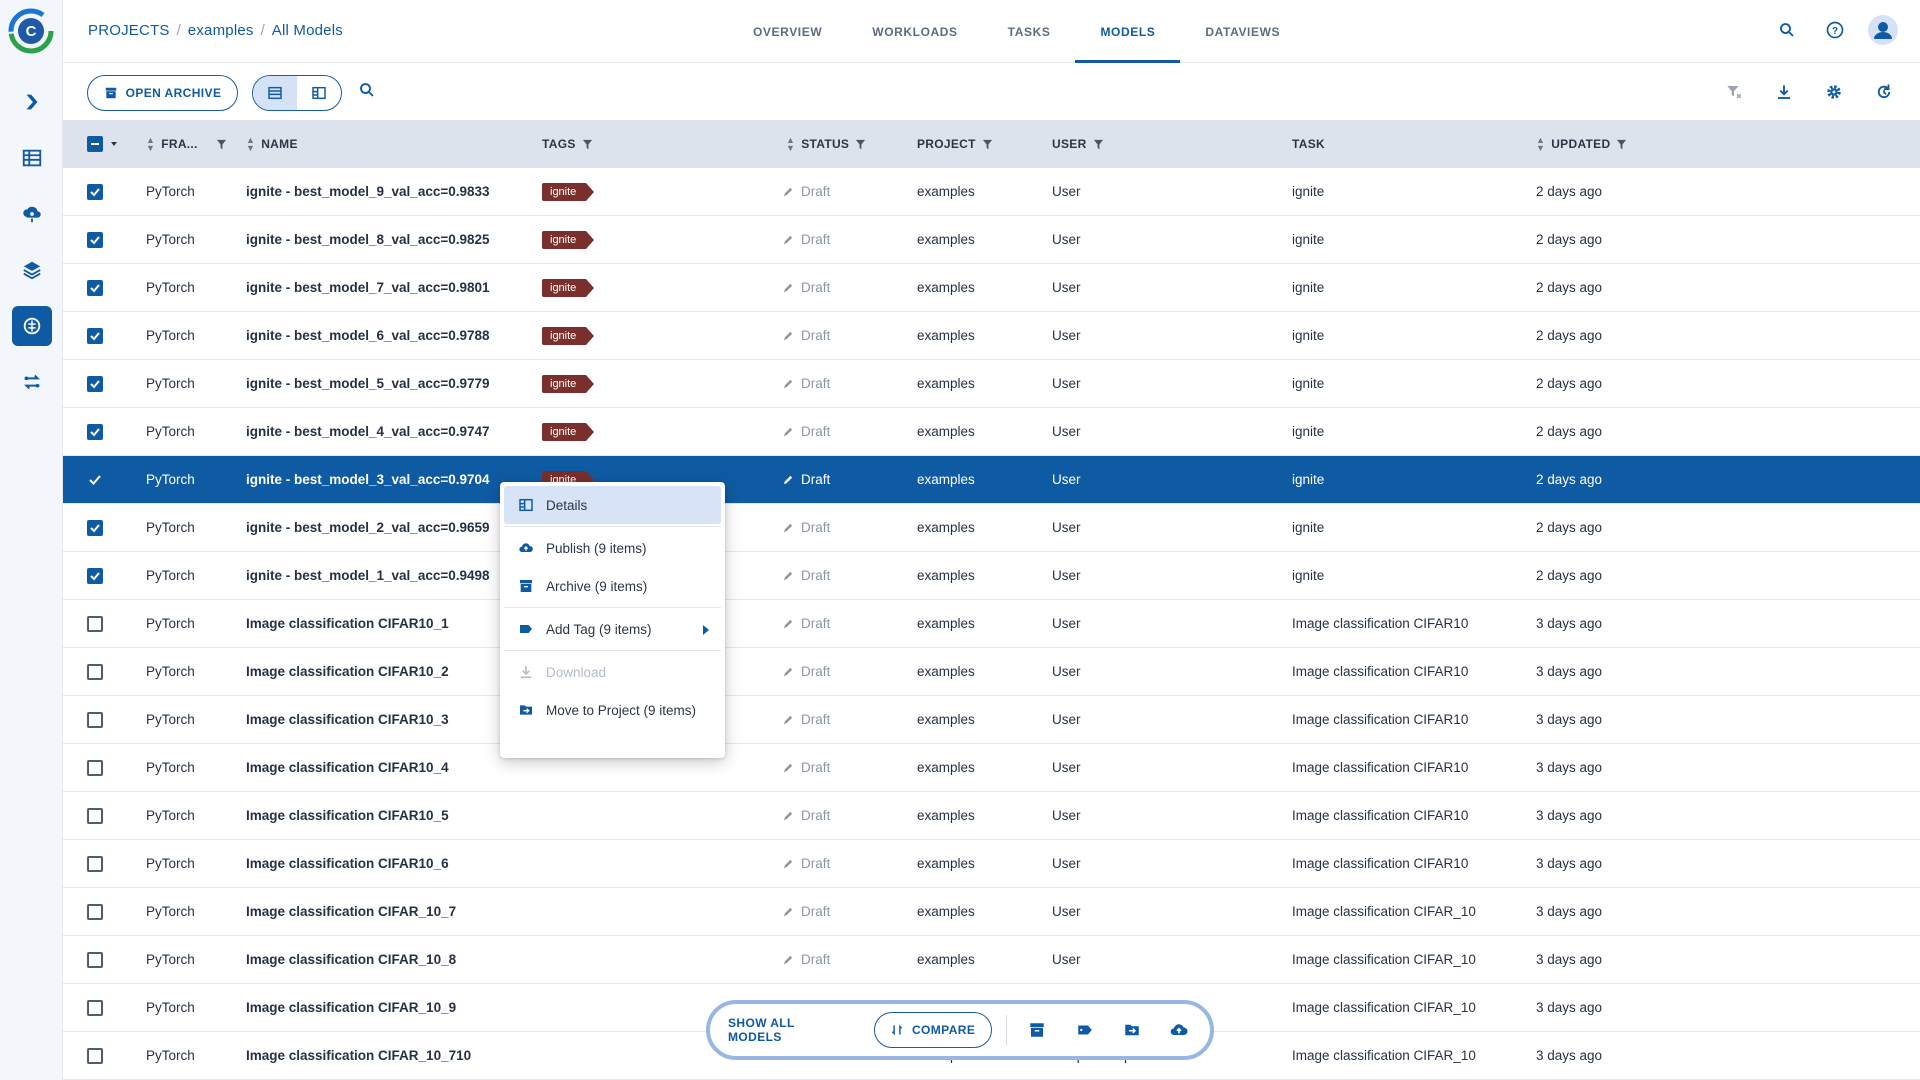 This screenshot has width=1920, height=1080. I want to click on help-icon: ?, so click(1835, 30).